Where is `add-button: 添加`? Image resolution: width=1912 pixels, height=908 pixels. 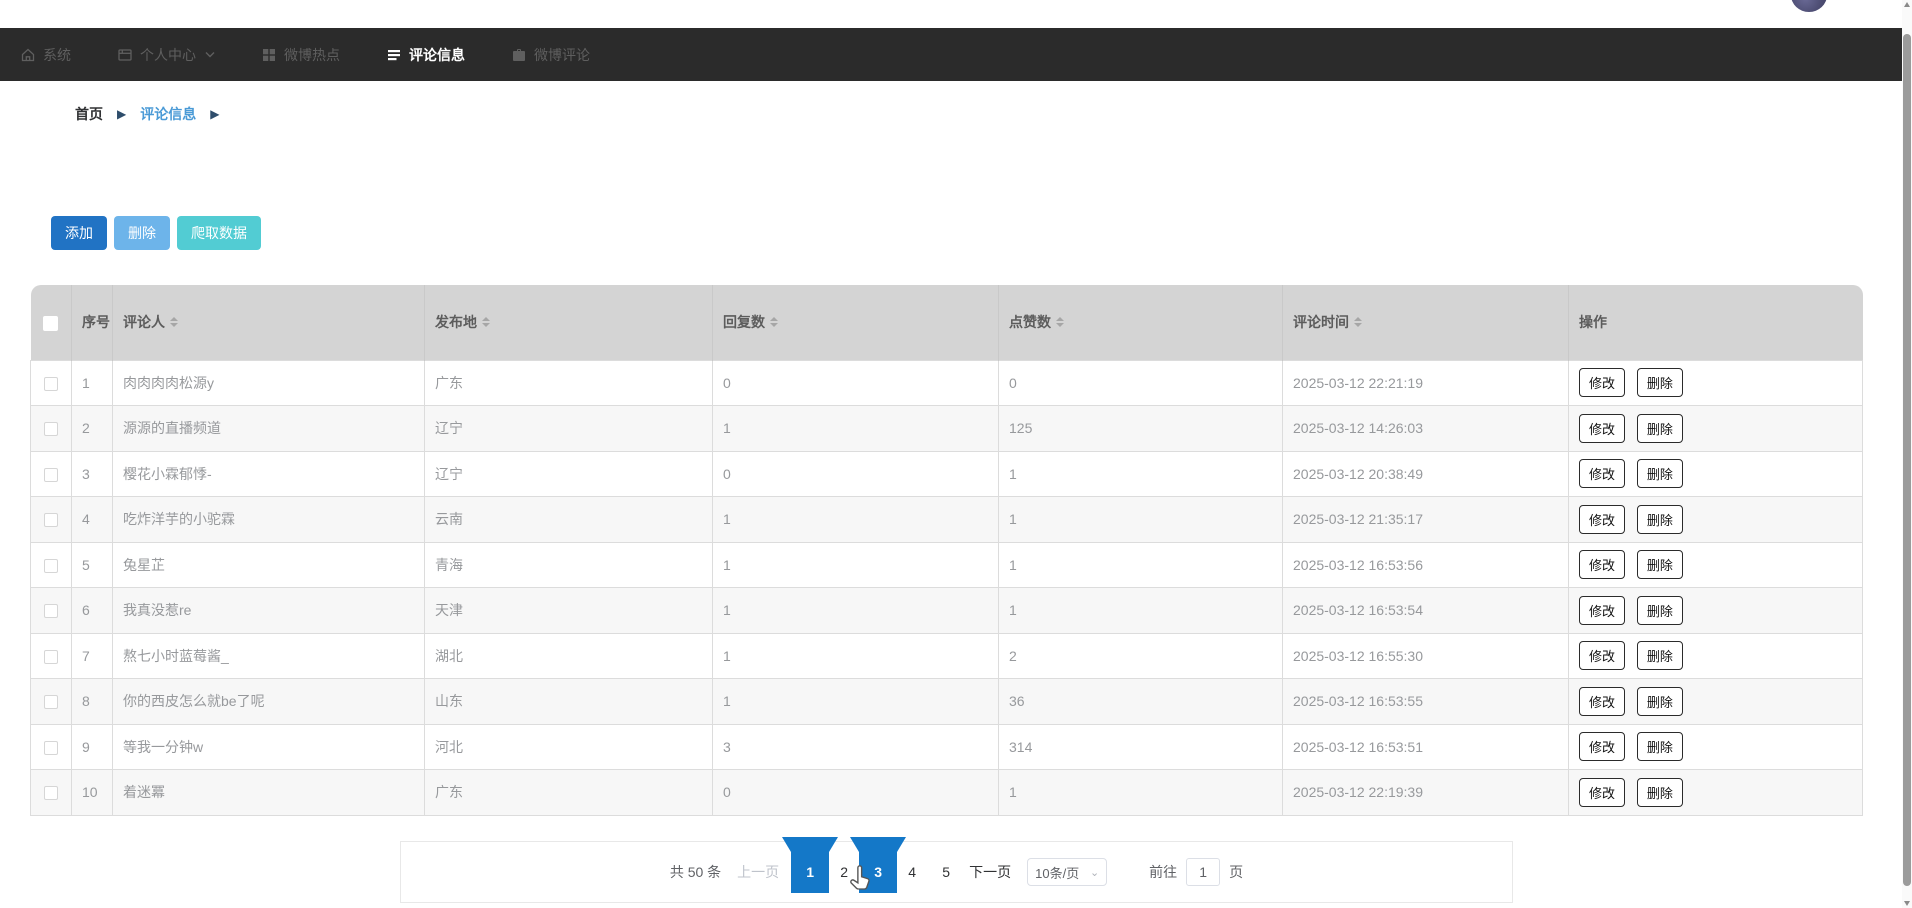 add-button: 添加 is located at coordinates (79, 233).